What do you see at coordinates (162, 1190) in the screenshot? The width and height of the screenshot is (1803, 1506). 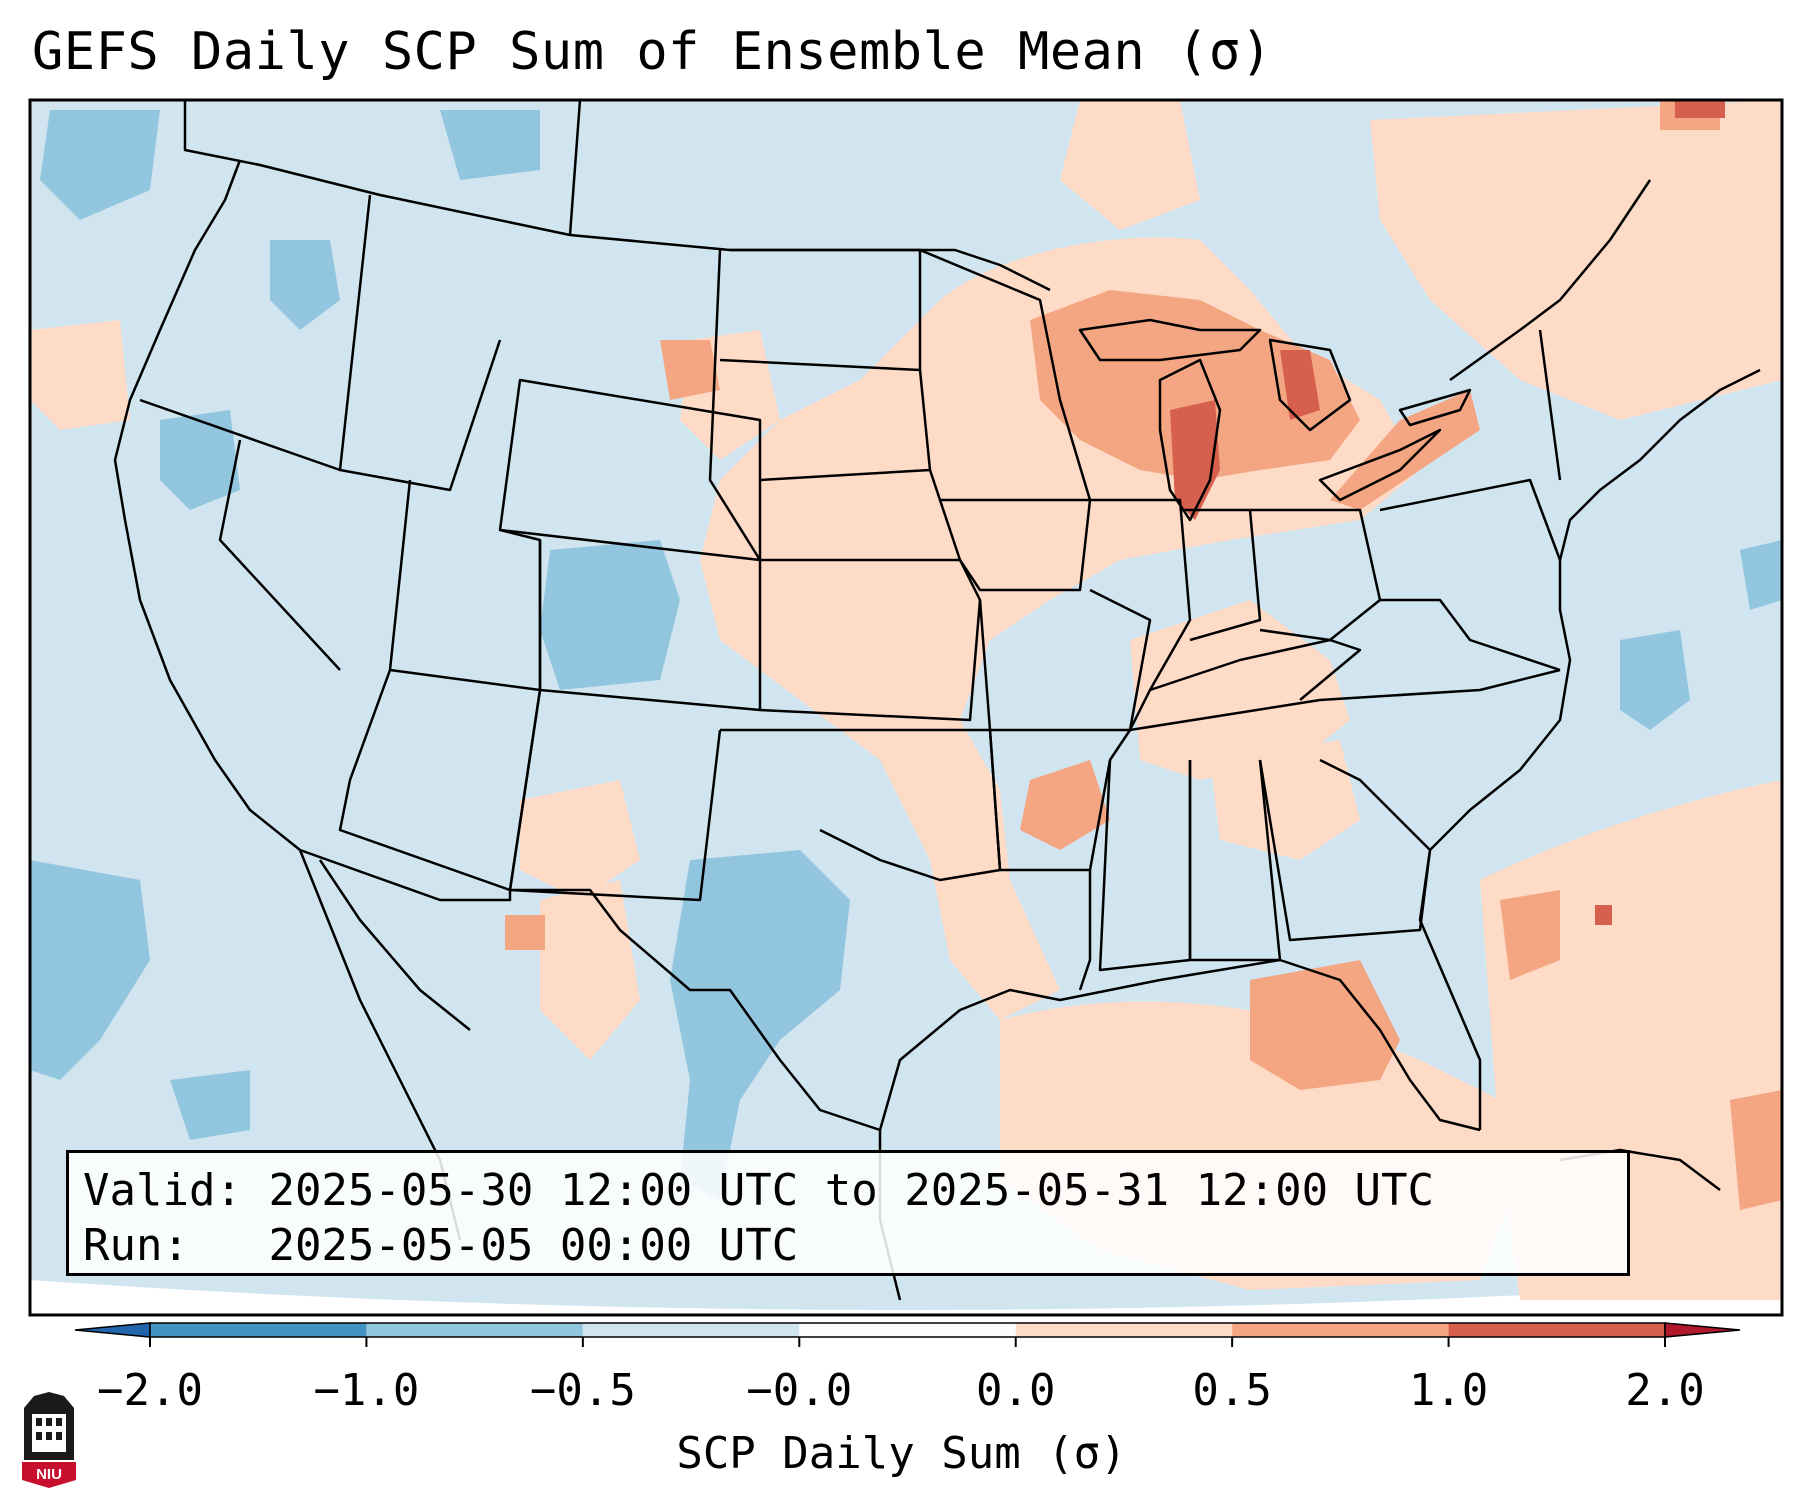 I see `valid-label: Valid:` at bounding box center [162, 1190].